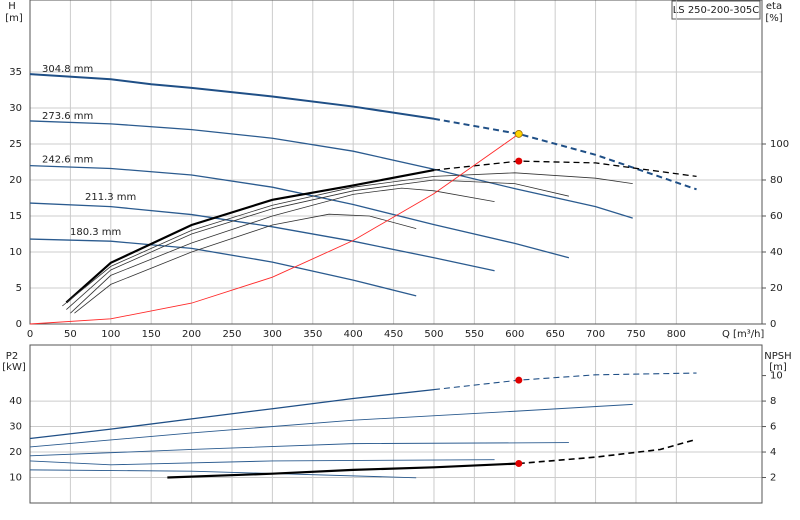 This screenshot has height=520, width=800. What do you see at coordinates (676, 334) in the screenshot?
I see `x-tick-label: 800` at bounding box center [676, 334].